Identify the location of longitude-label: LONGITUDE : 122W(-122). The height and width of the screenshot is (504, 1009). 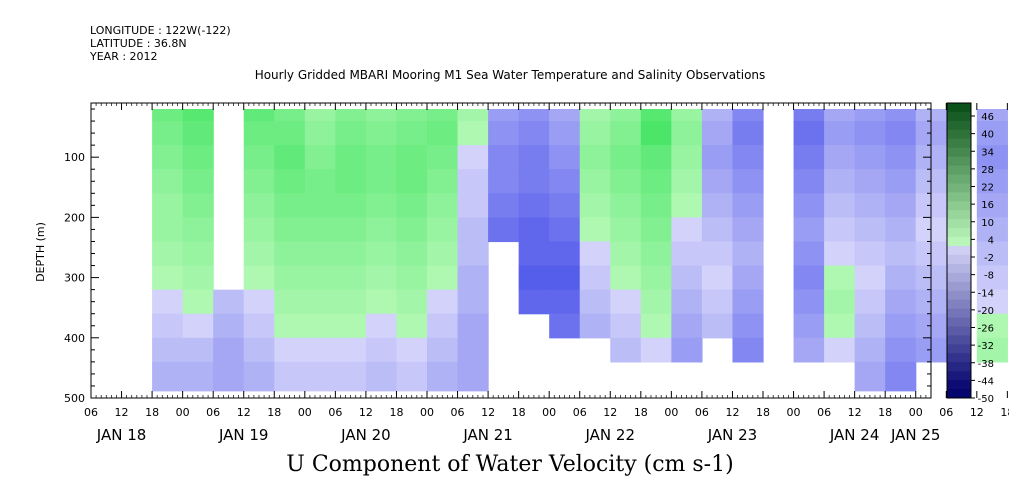
(160, 30).